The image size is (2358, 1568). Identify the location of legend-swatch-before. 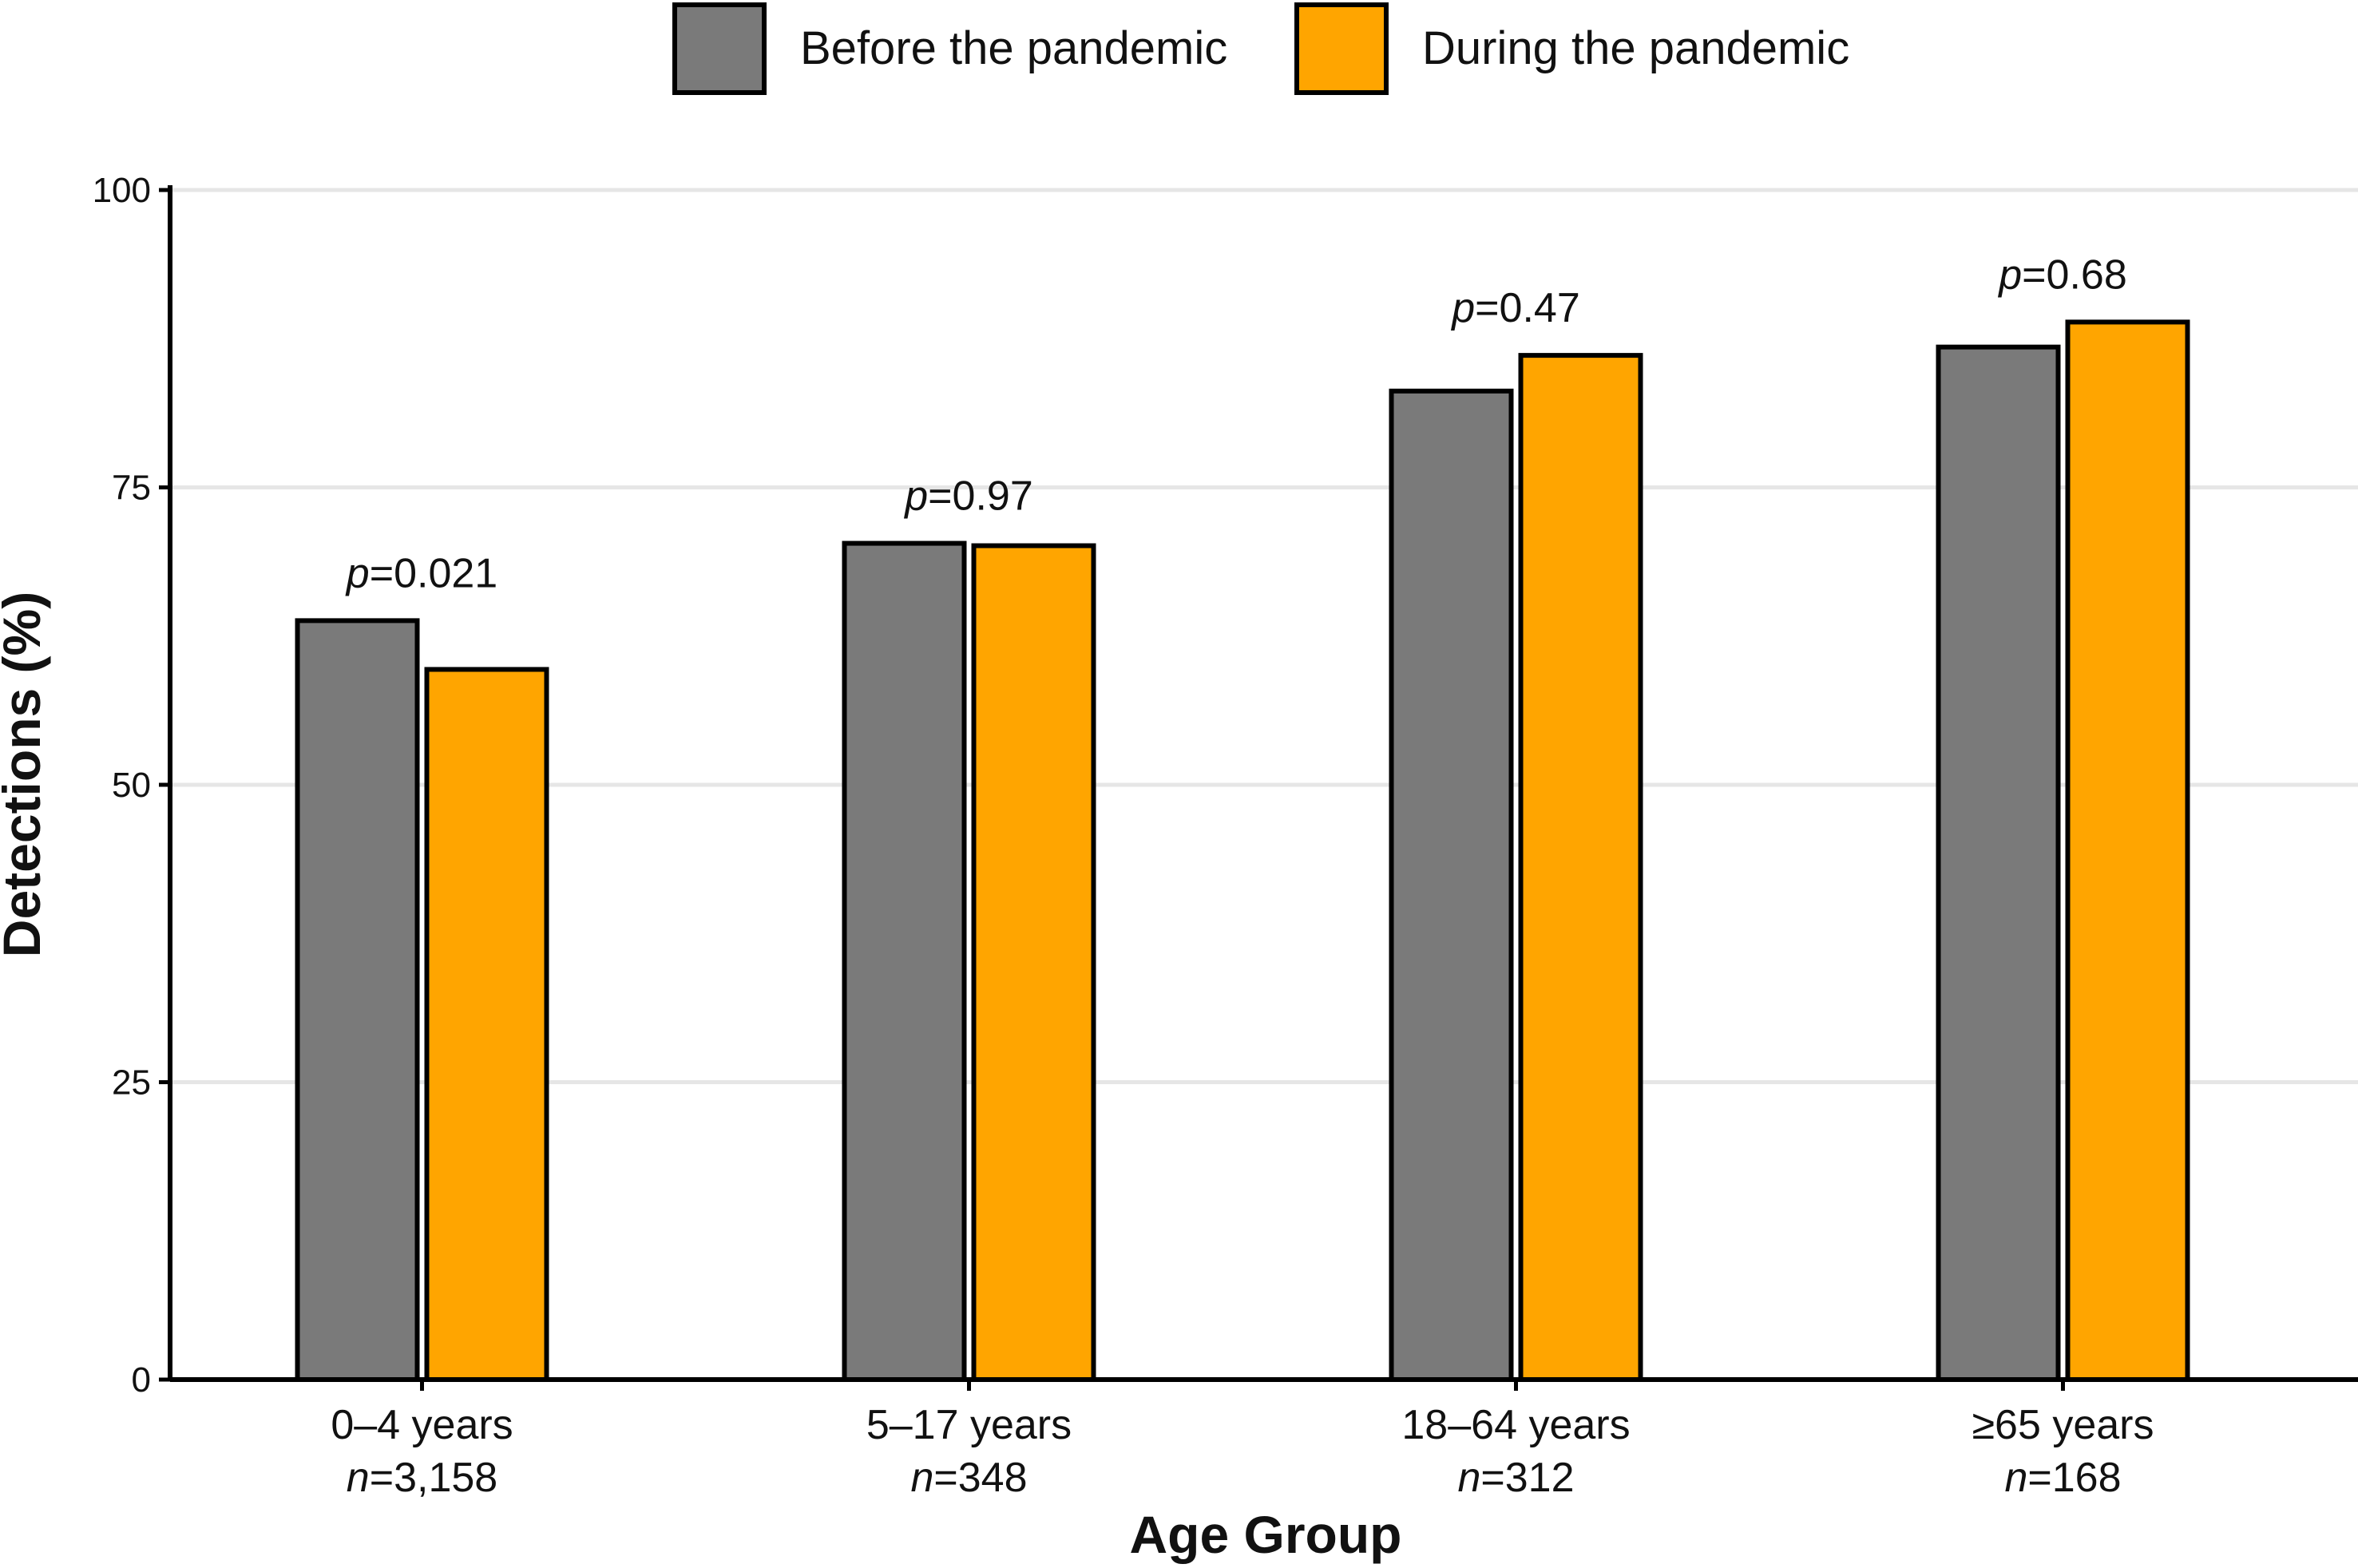
(719, 49).